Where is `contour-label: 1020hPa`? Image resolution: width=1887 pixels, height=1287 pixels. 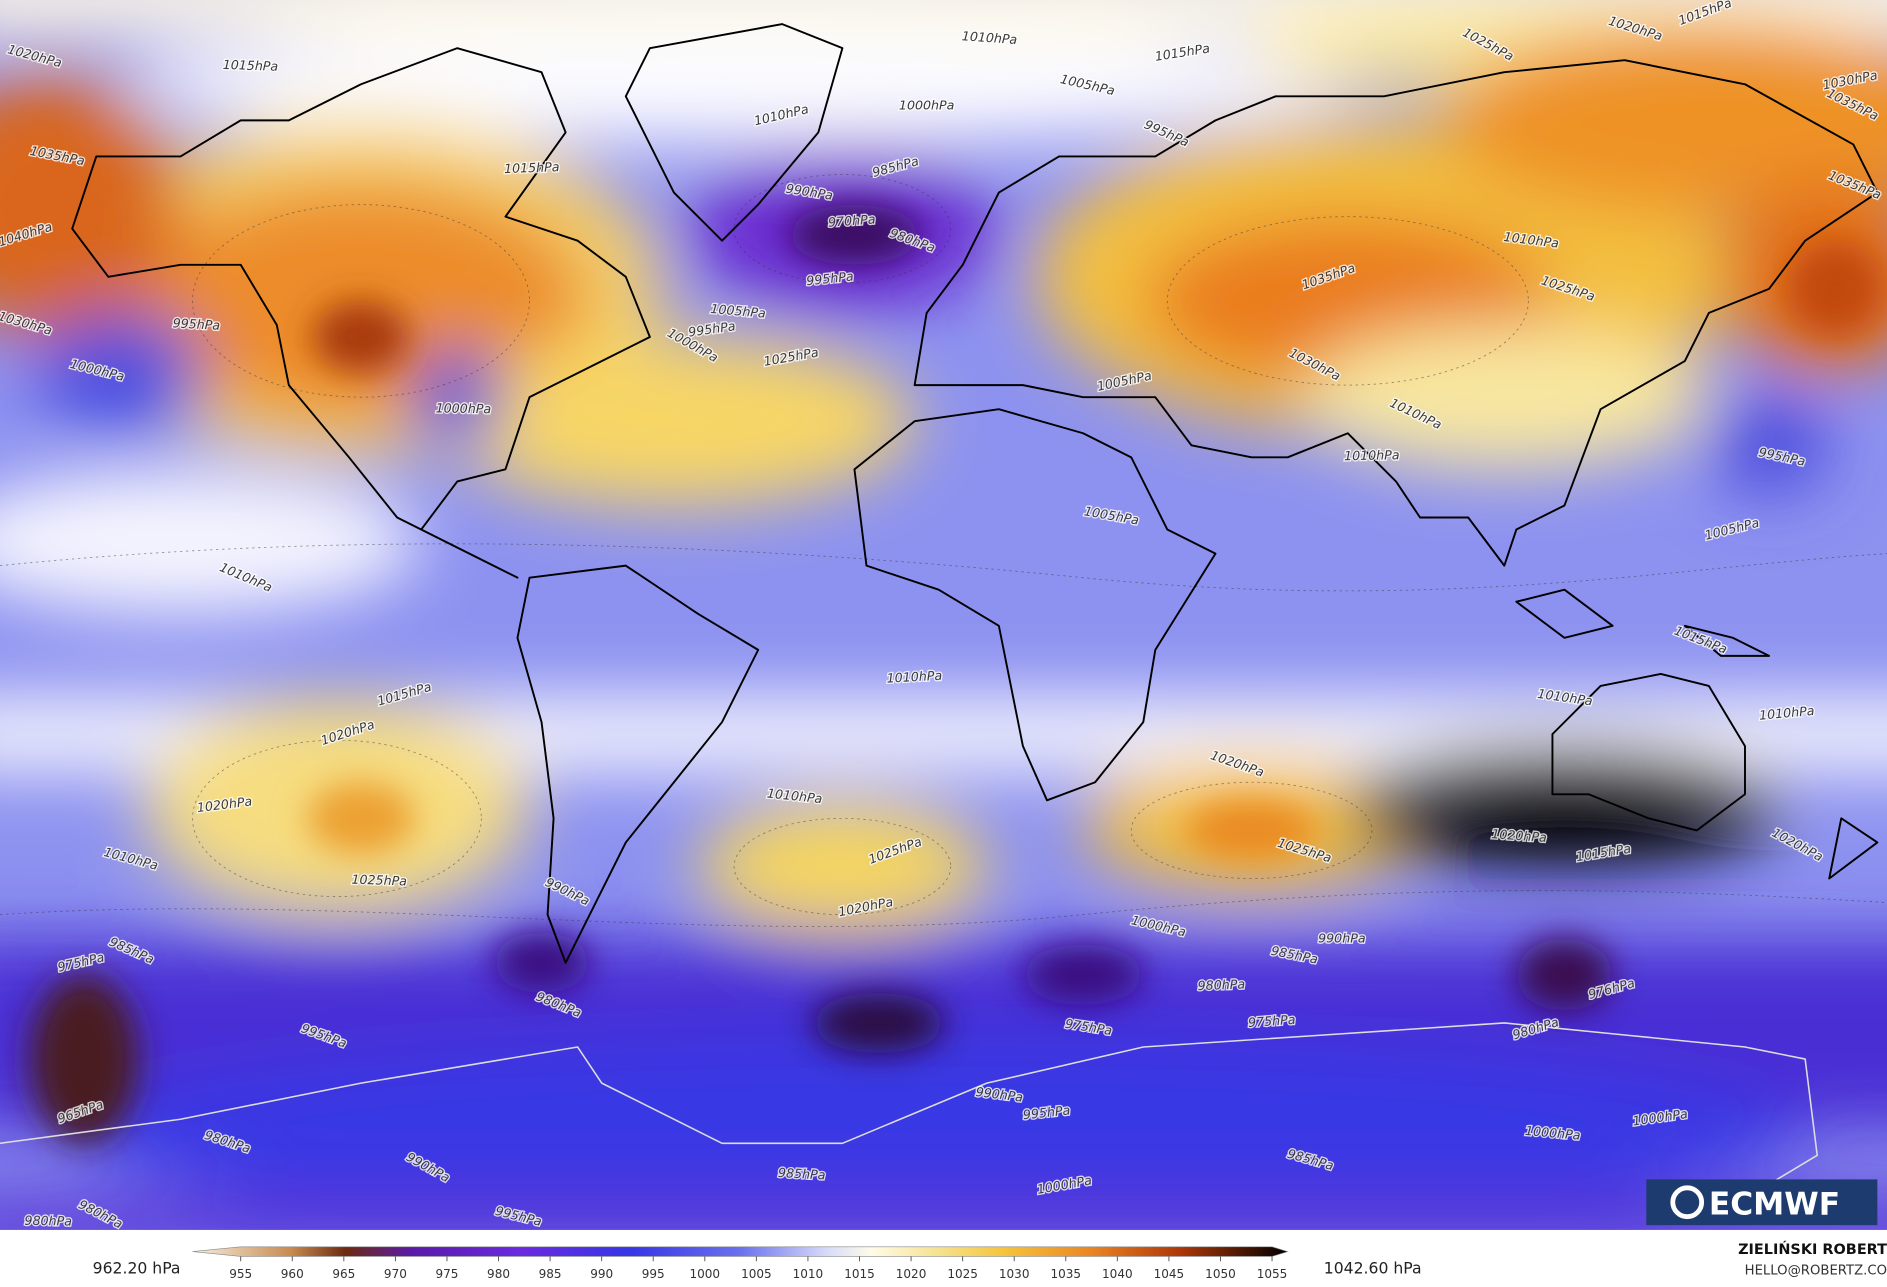 contour-label: 1020hPa is located at coordinates (1519, 835).